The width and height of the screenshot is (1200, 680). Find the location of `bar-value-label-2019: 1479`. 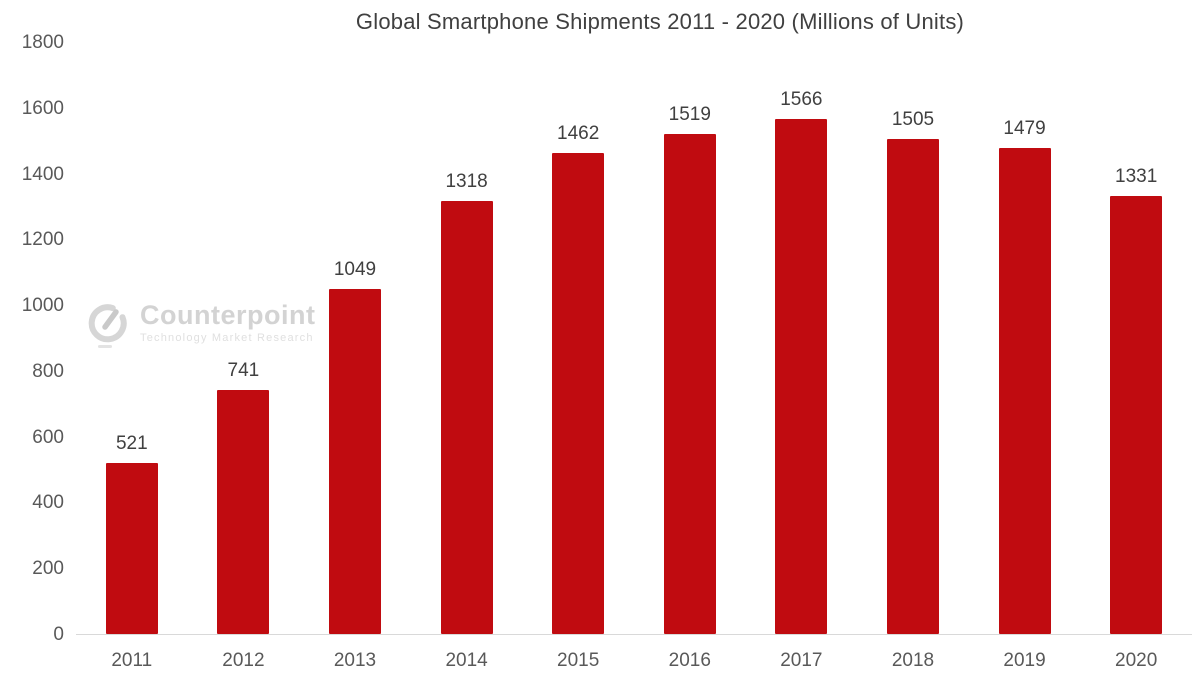

bar-value-label-2019: 1479 is located at coordinates (1024, 128).